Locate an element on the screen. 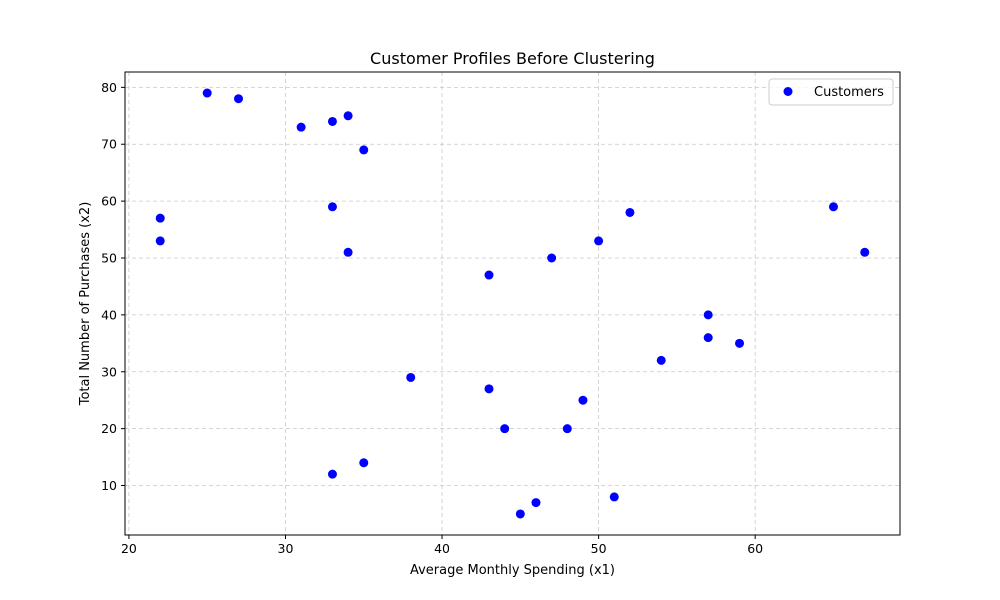  y-tick-label: 70 is located at coordinates (109, 144).